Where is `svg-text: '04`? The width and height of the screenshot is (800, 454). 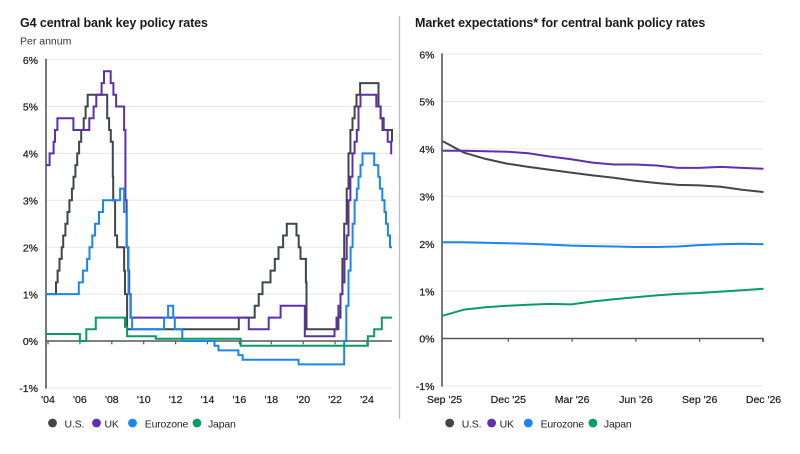
svg-text: '04 is located at coordinates (48, 400).